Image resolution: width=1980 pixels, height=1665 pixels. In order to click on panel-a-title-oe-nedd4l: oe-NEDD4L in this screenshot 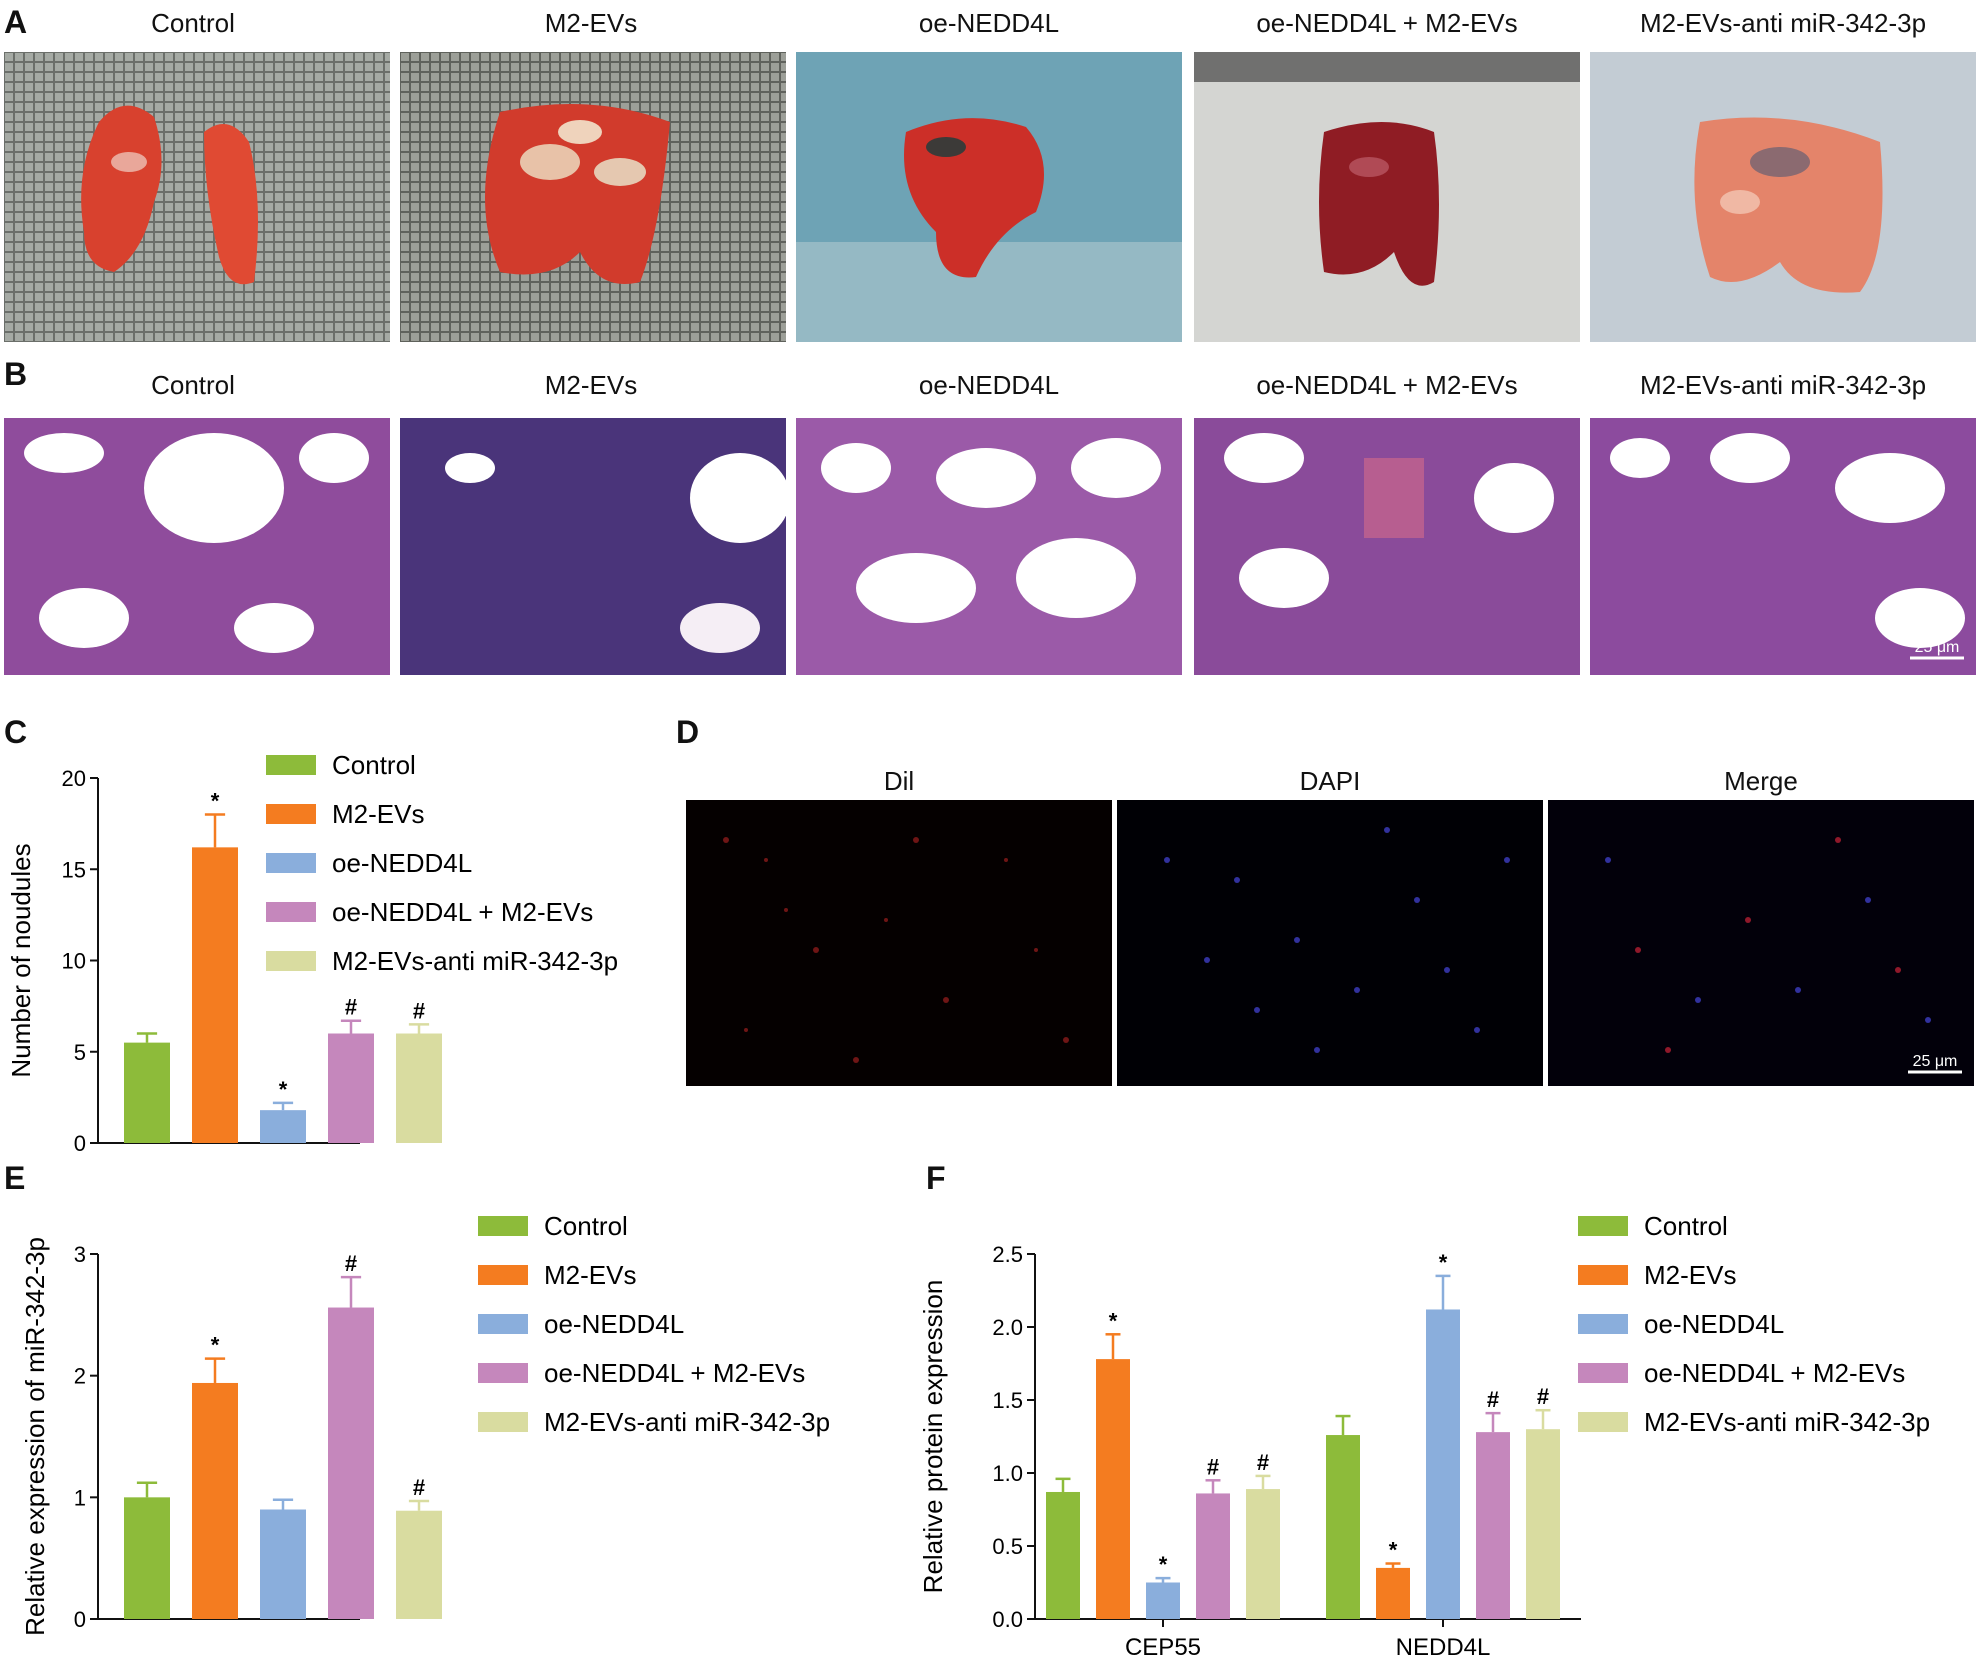, I will do `click(989, 23)`.